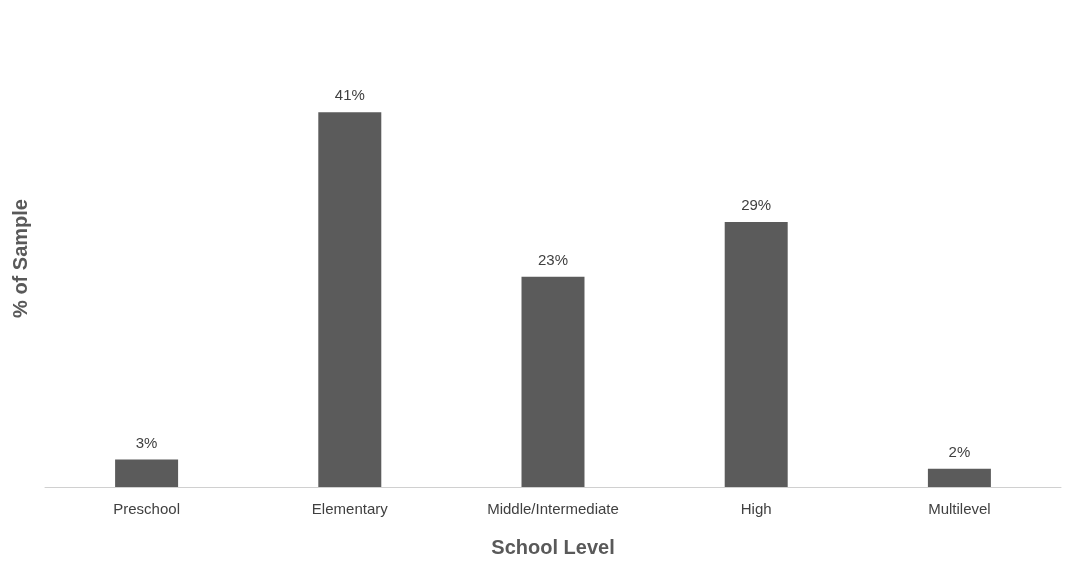 This screenshot has height=578, width=1073. I want to click on data-label: 41%, so click(349, 95).